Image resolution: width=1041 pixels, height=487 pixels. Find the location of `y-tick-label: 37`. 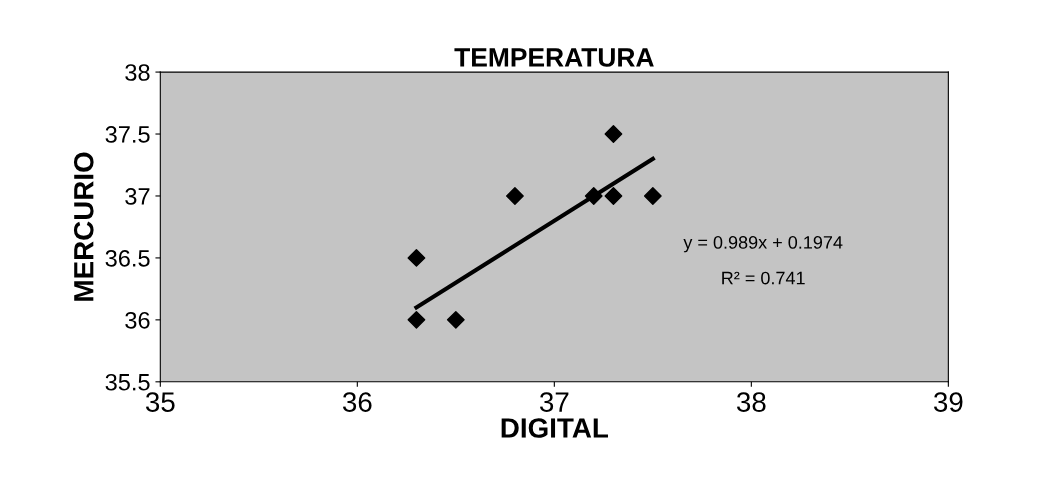

y-tick-label: 37 is located at coordinates (137, 196).